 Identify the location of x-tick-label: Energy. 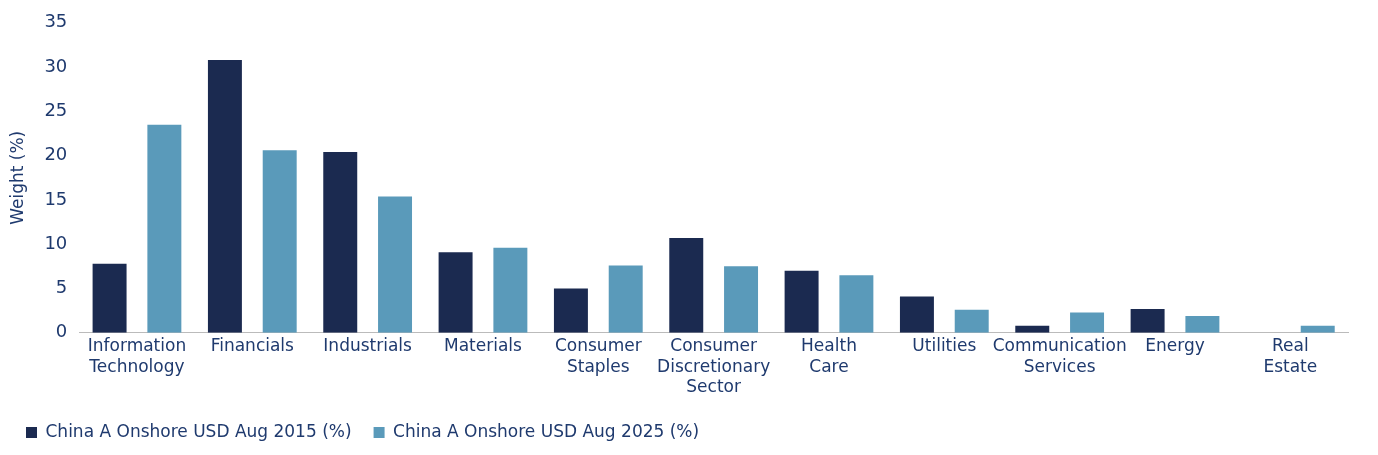
(1175, 345).